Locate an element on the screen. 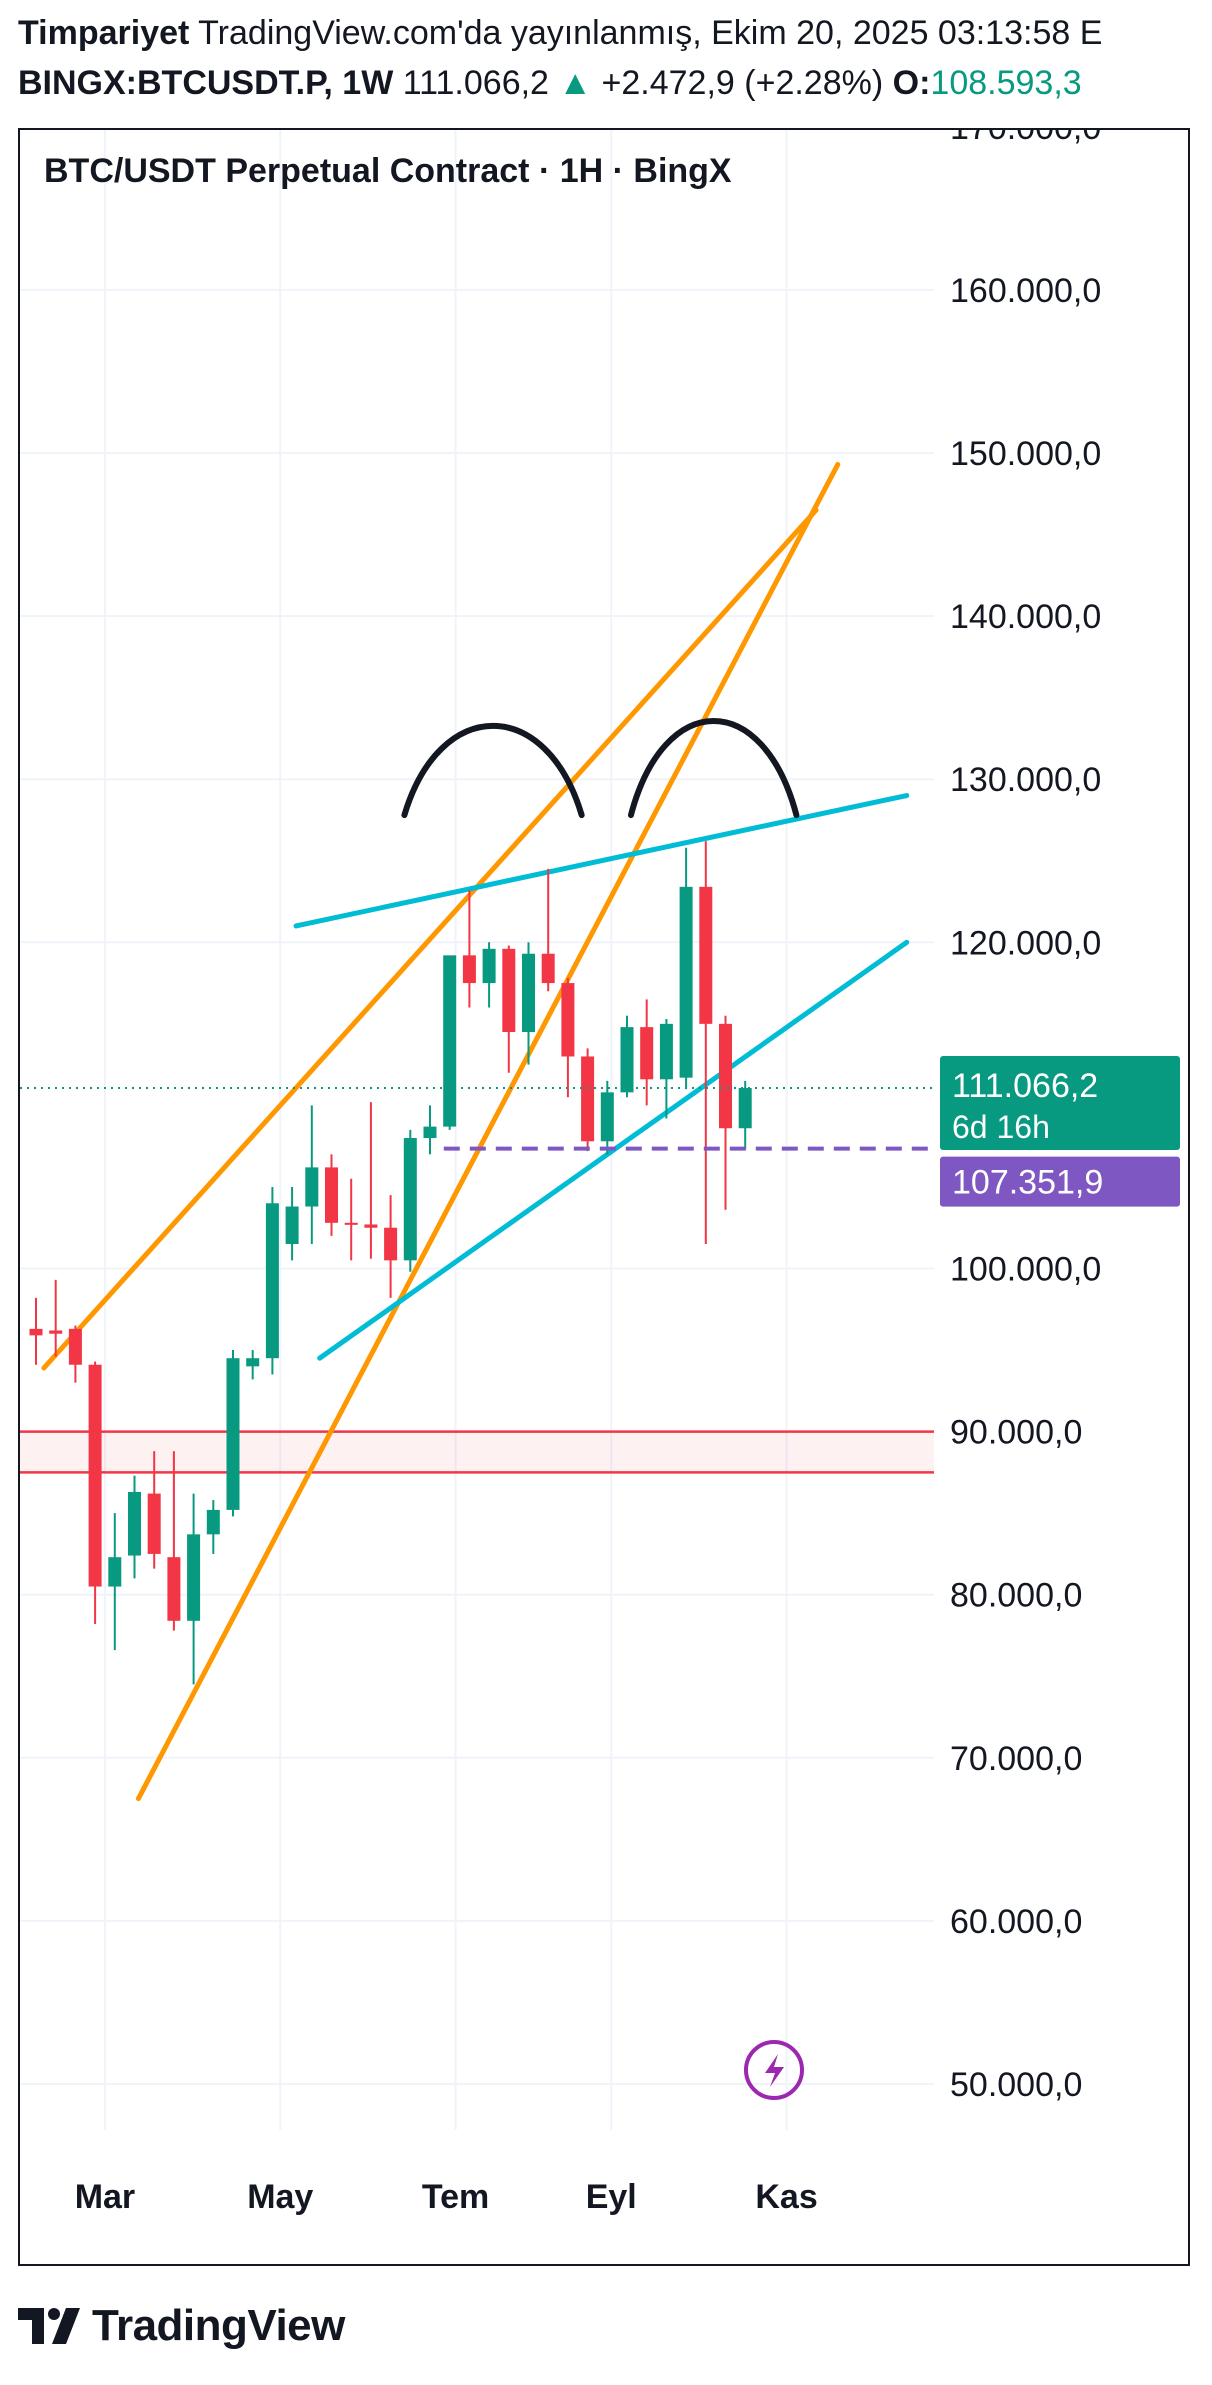 This screenshot has height=2385, width=1212. x-tick-label: Kas is located at coordinates (786, 2197).